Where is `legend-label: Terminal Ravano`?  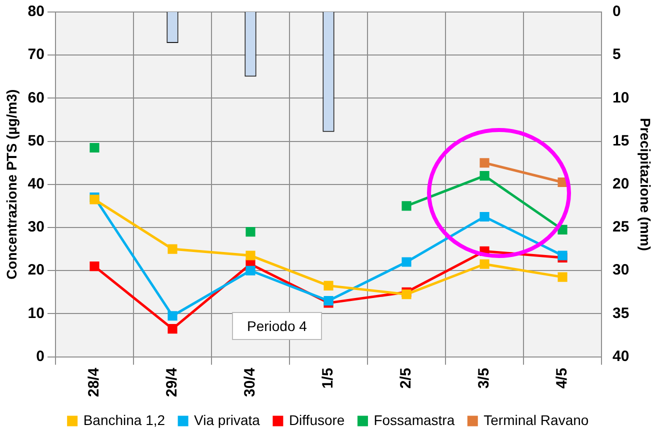
legend-label: Terminal Ravano is located at coordinates (536, 420).